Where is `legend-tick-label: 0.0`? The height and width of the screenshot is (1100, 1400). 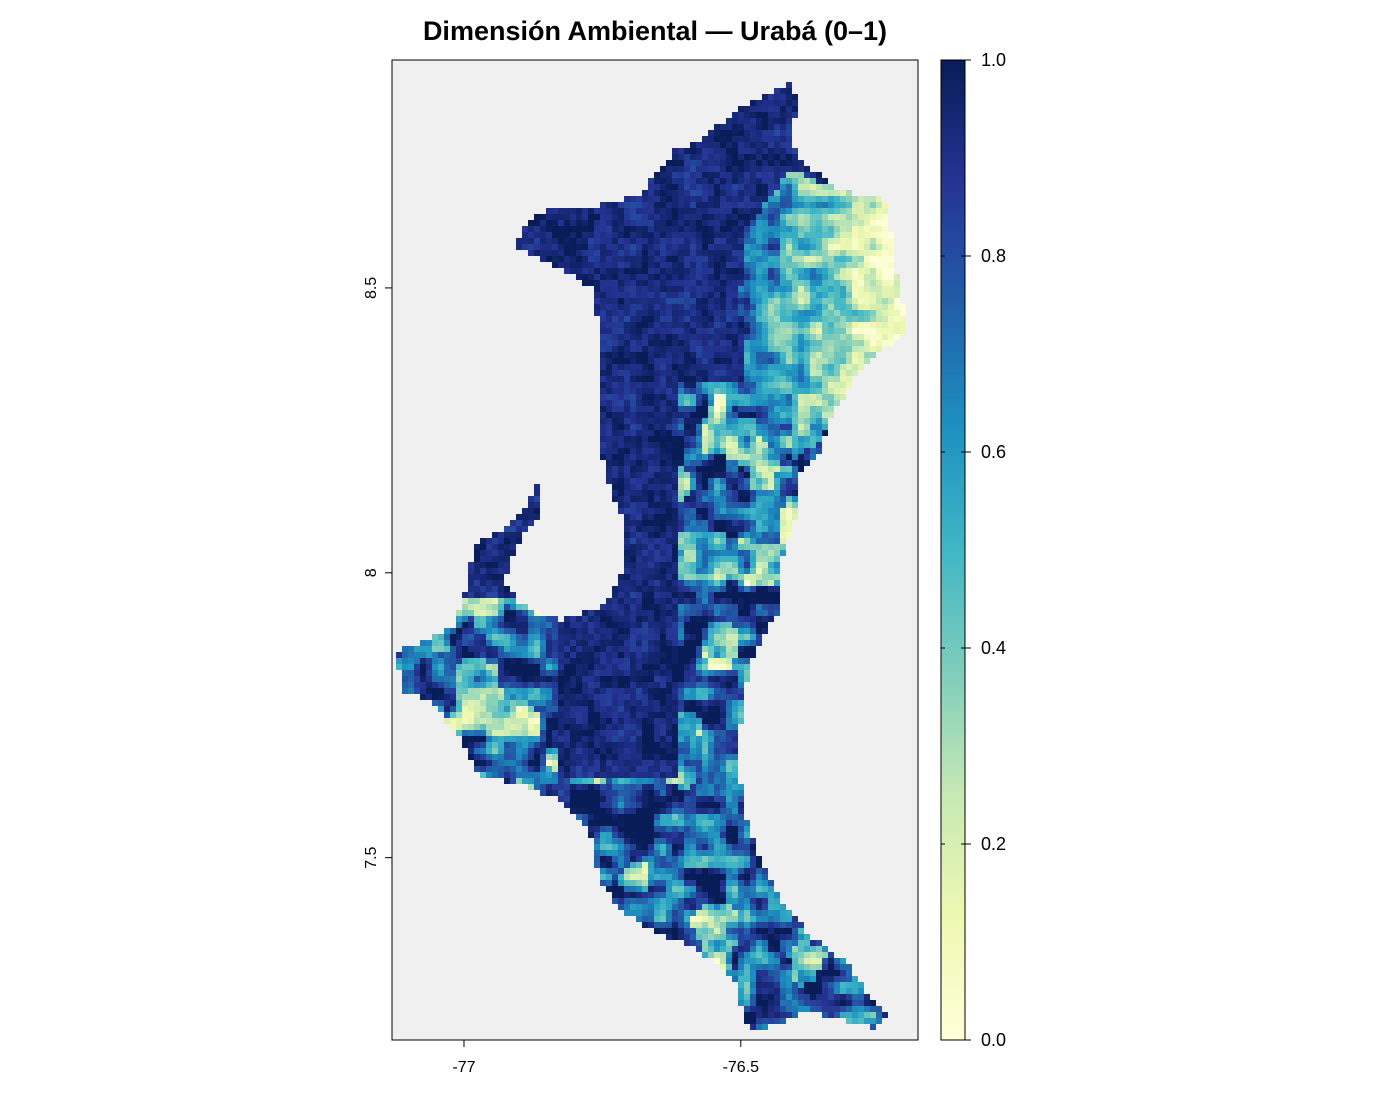 legend-tick-label: 0.0 is located at coordinates (993, 1040).